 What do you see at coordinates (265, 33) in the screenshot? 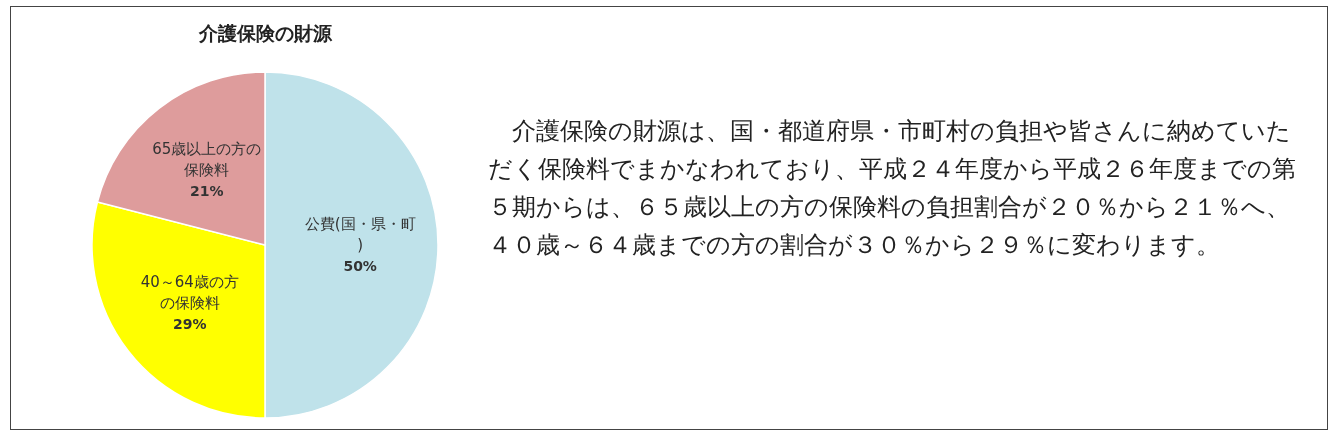
I see `chart-title: 介護保険の財源` at bounding box center [265, 33].